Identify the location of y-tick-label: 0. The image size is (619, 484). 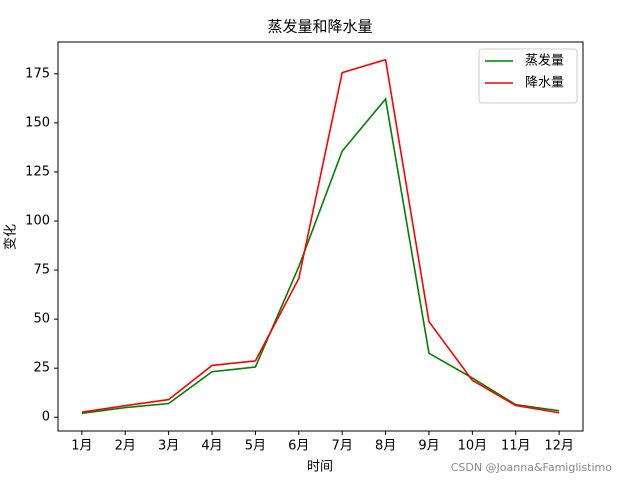
(46, 417).